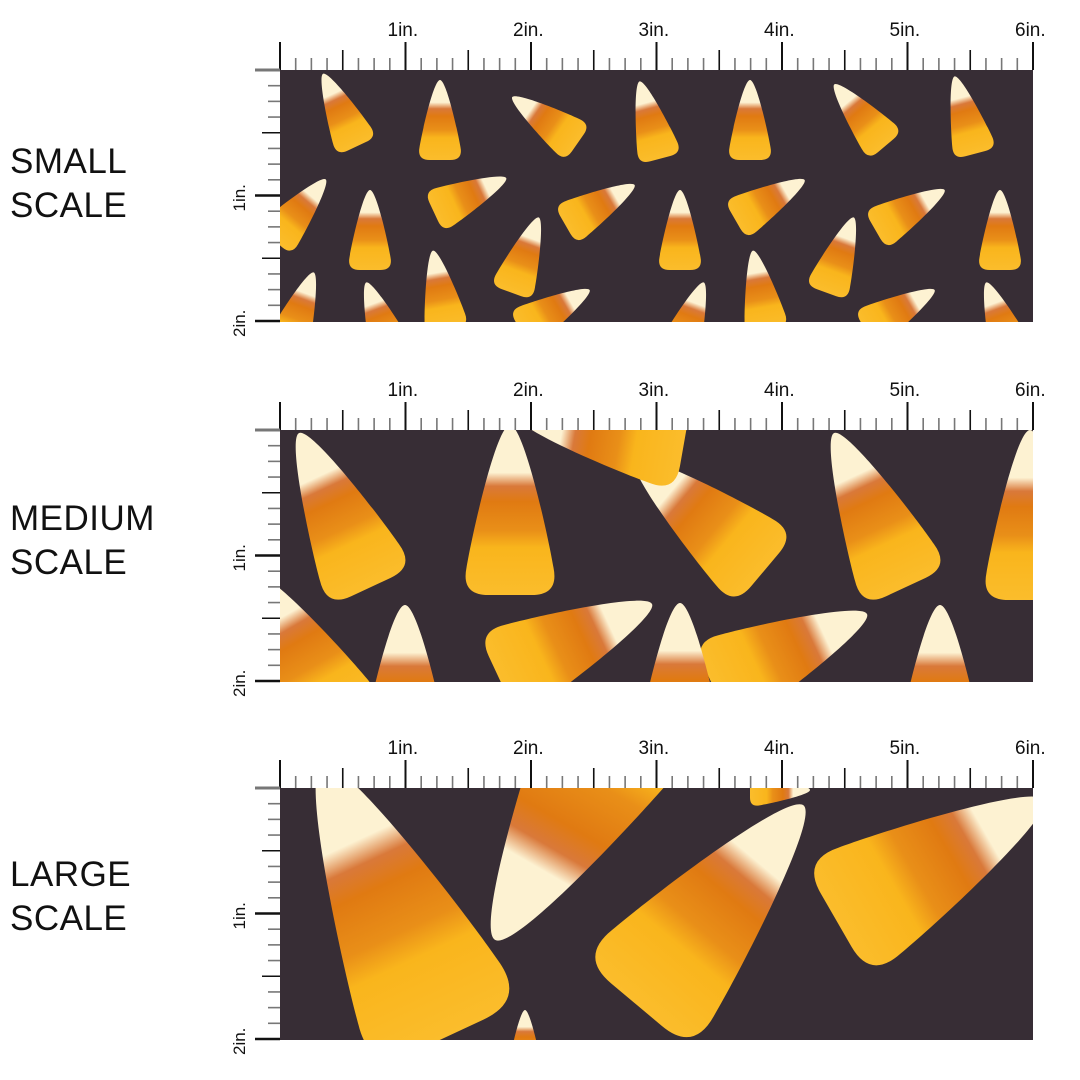 The image size is (1080, 1080). I want to click on large-scale-label: LARGE SCALE, so click(70, 897).